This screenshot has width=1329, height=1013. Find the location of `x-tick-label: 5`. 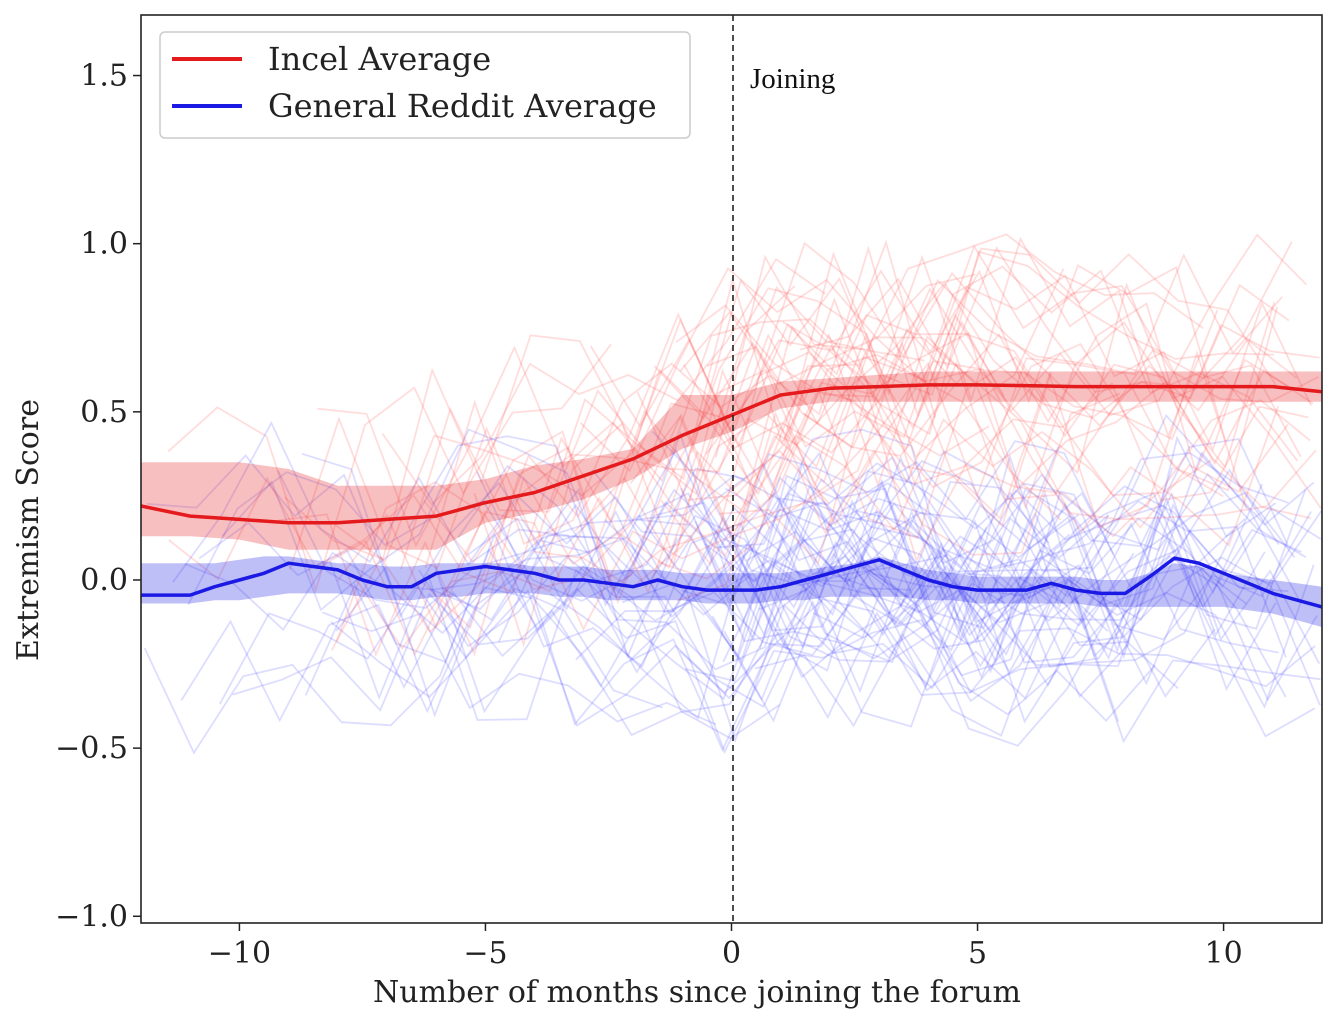

x-tick-label: 5 is located at coordinates (977, 953).